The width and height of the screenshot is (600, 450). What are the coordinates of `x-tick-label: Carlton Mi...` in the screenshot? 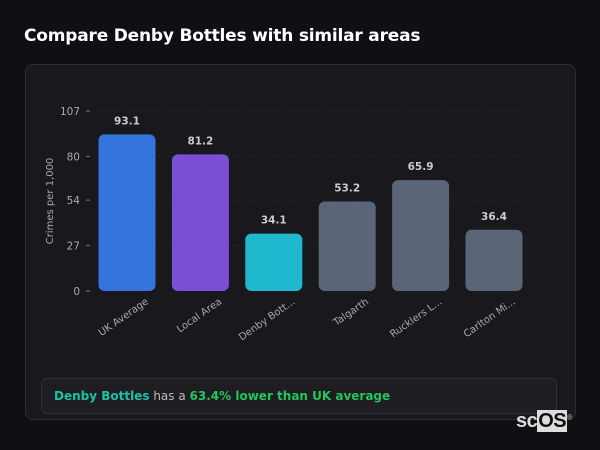 It's located at (490, 318).